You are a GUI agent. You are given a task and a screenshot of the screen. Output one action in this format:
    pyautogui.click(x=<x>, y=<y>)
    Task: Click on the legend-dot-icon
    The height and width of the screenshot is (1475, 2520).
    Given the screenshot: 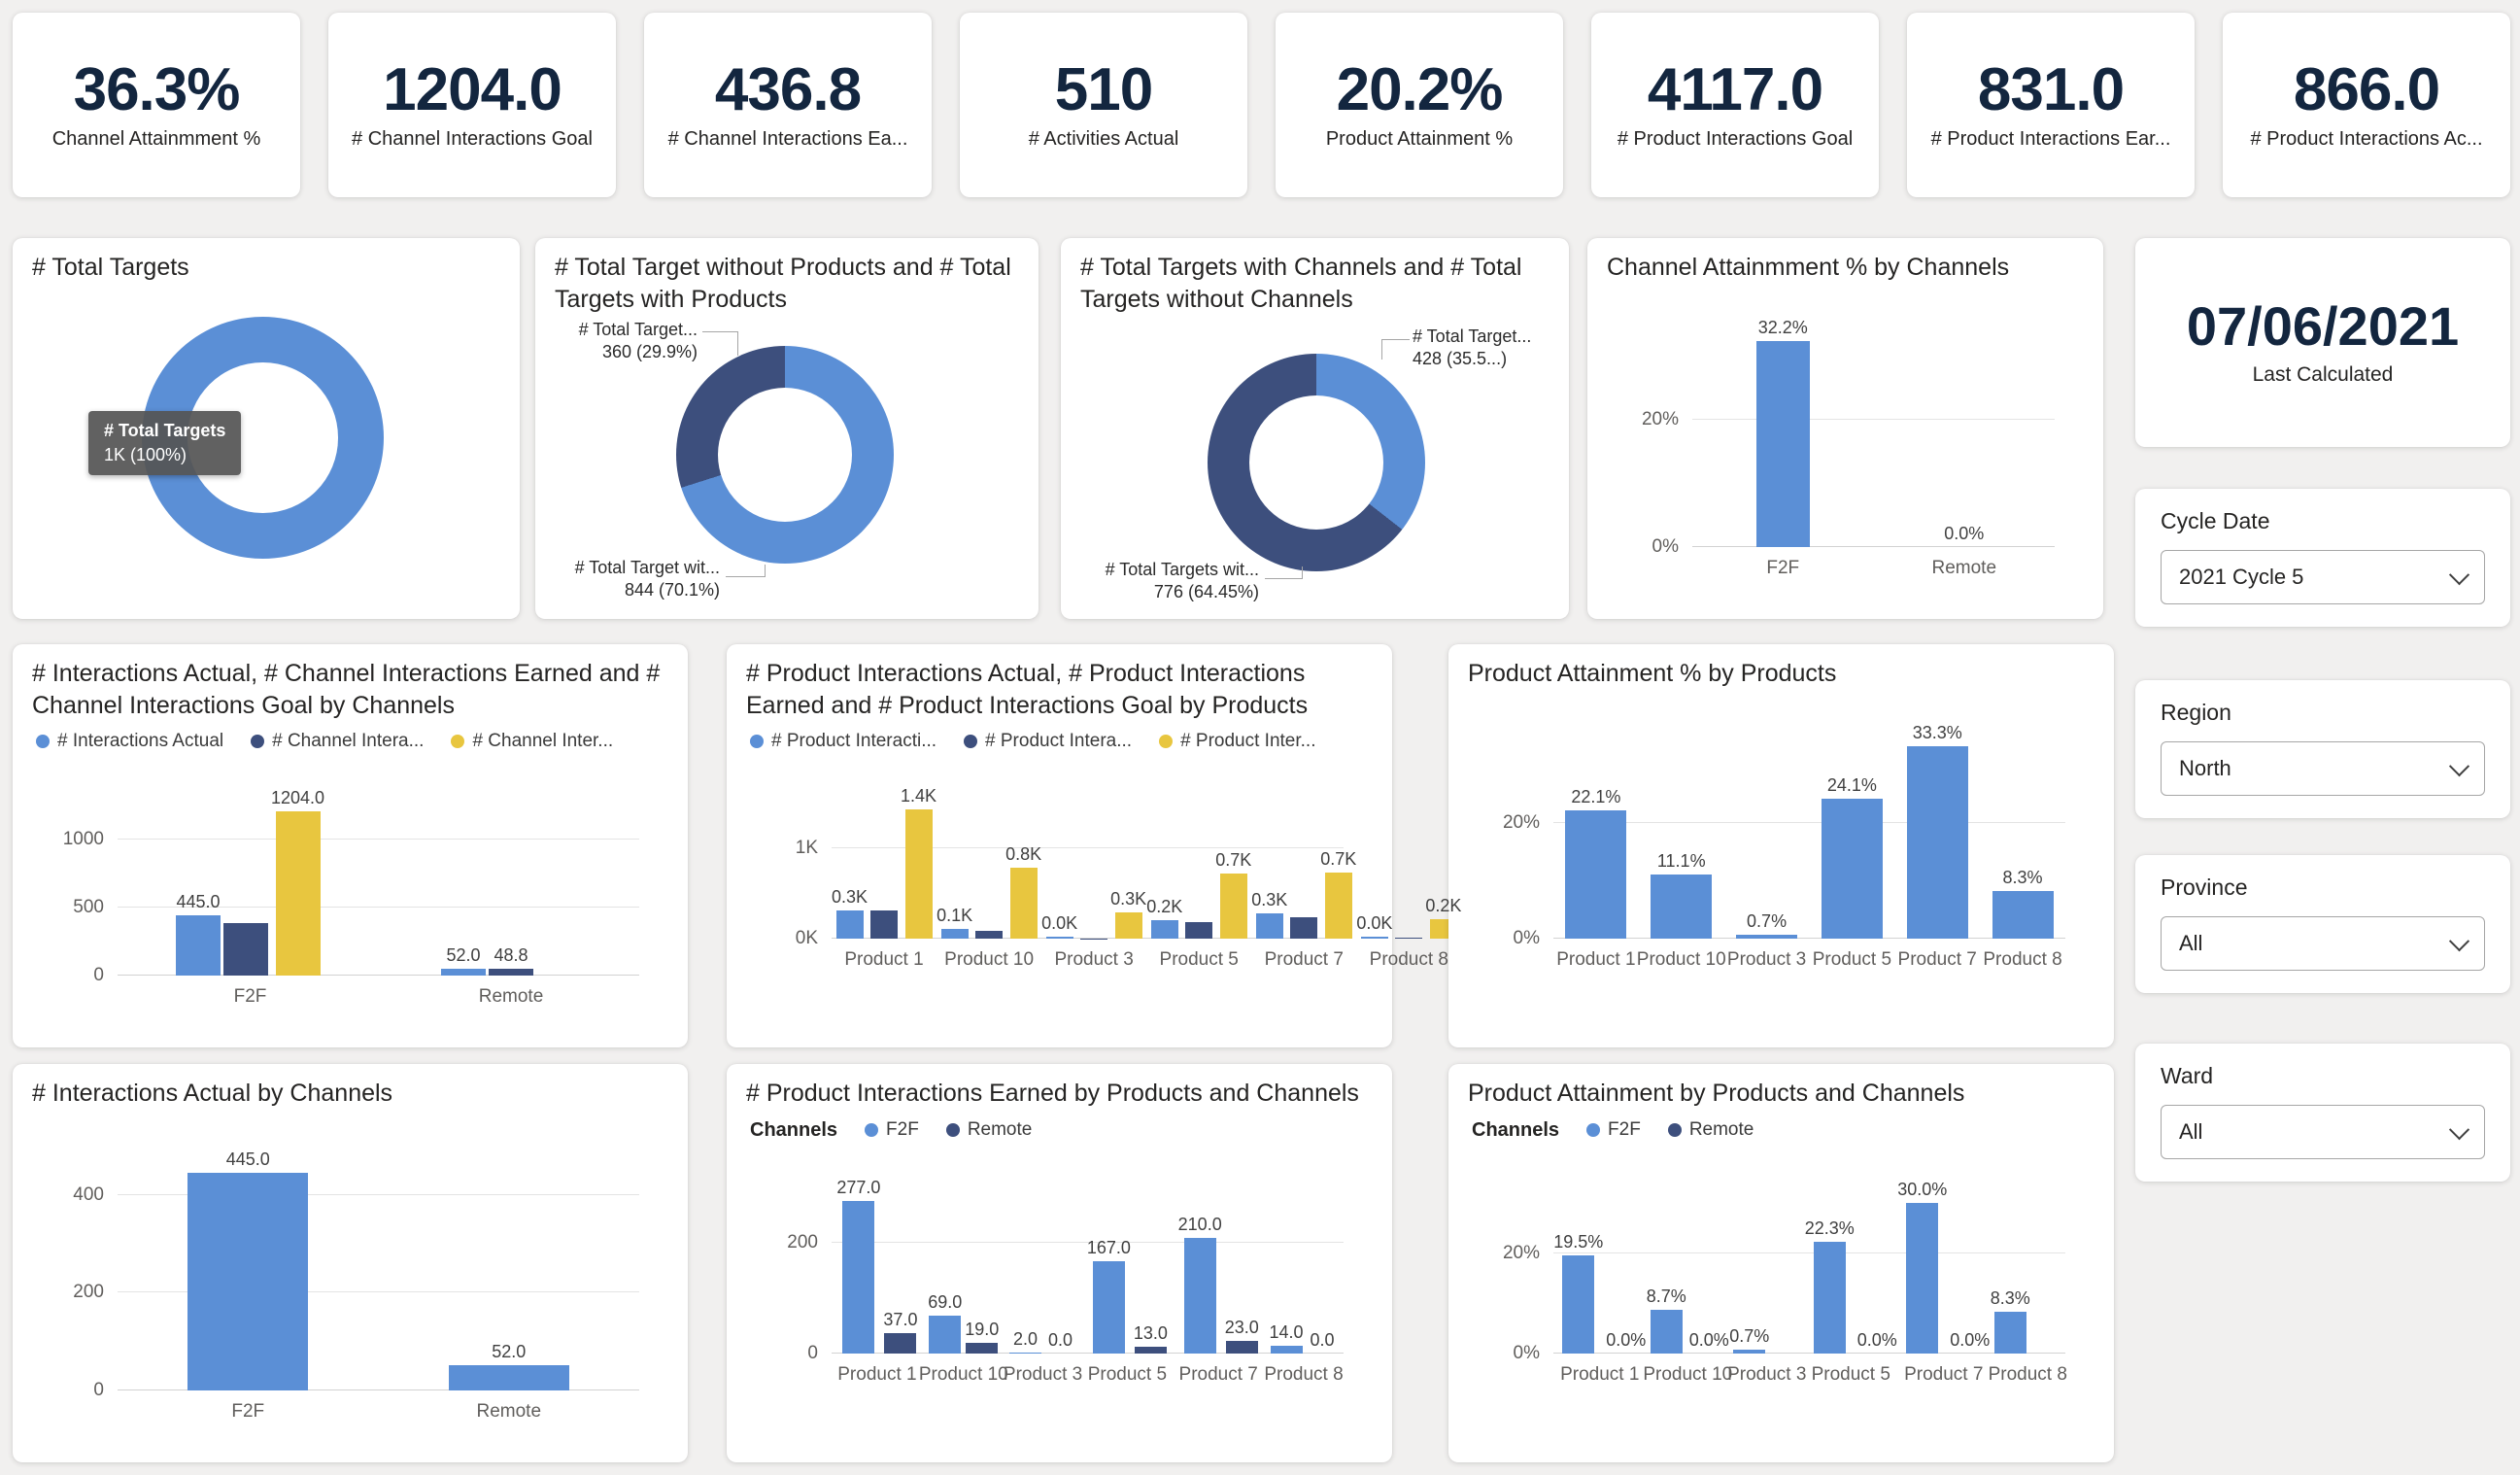 What is the action you would take?
    pyautogui.click(x=43, y=741)
    